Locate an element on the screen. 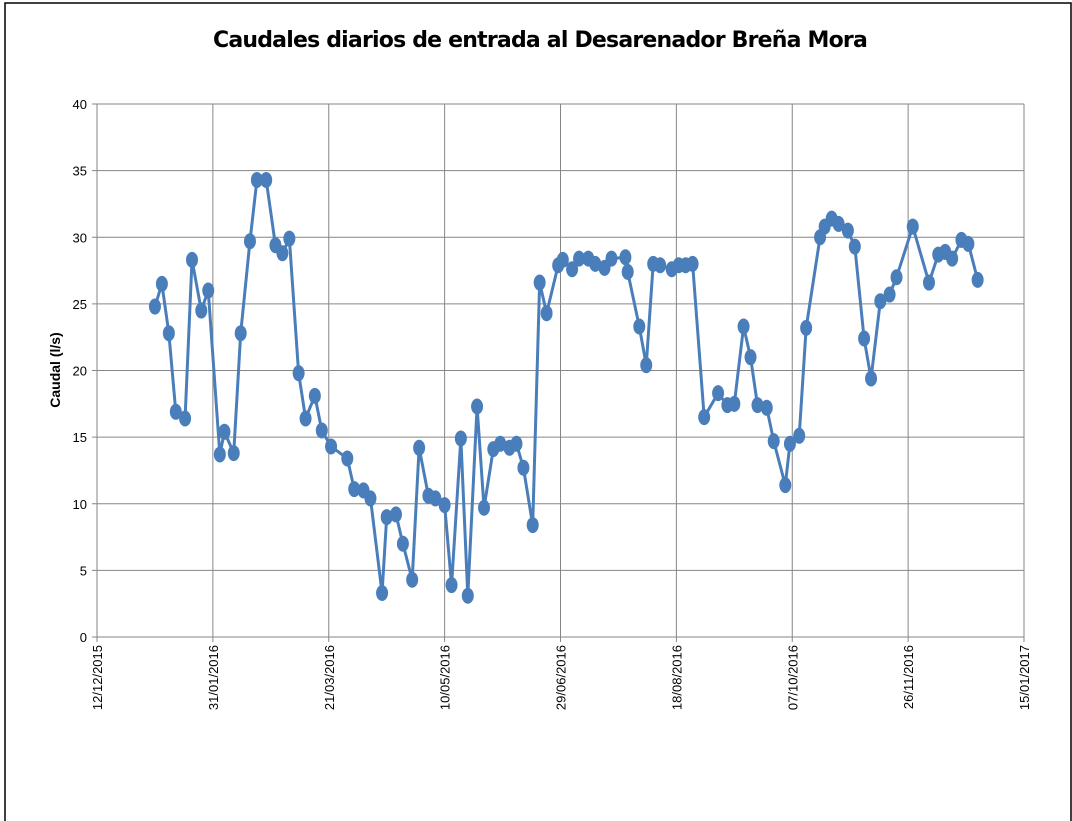 This screenshot has width=1072, height=821. y-tick-label: 35 is located at coordinates (80, 171).